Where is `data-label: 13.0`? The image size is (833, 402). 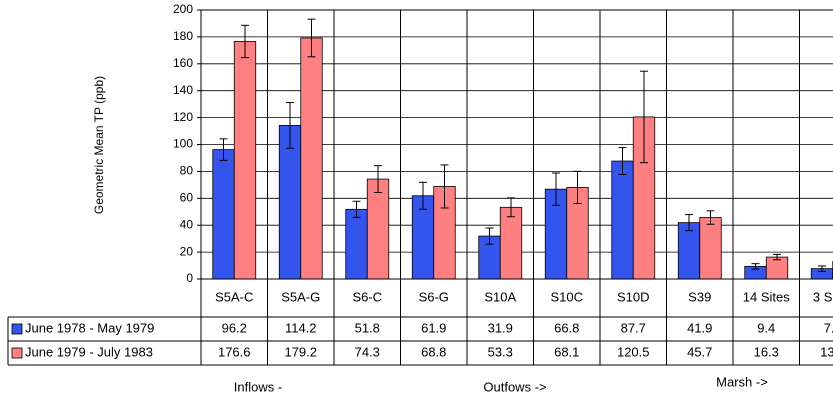 data-label: 13.0 is located at coordinates (826, 351).